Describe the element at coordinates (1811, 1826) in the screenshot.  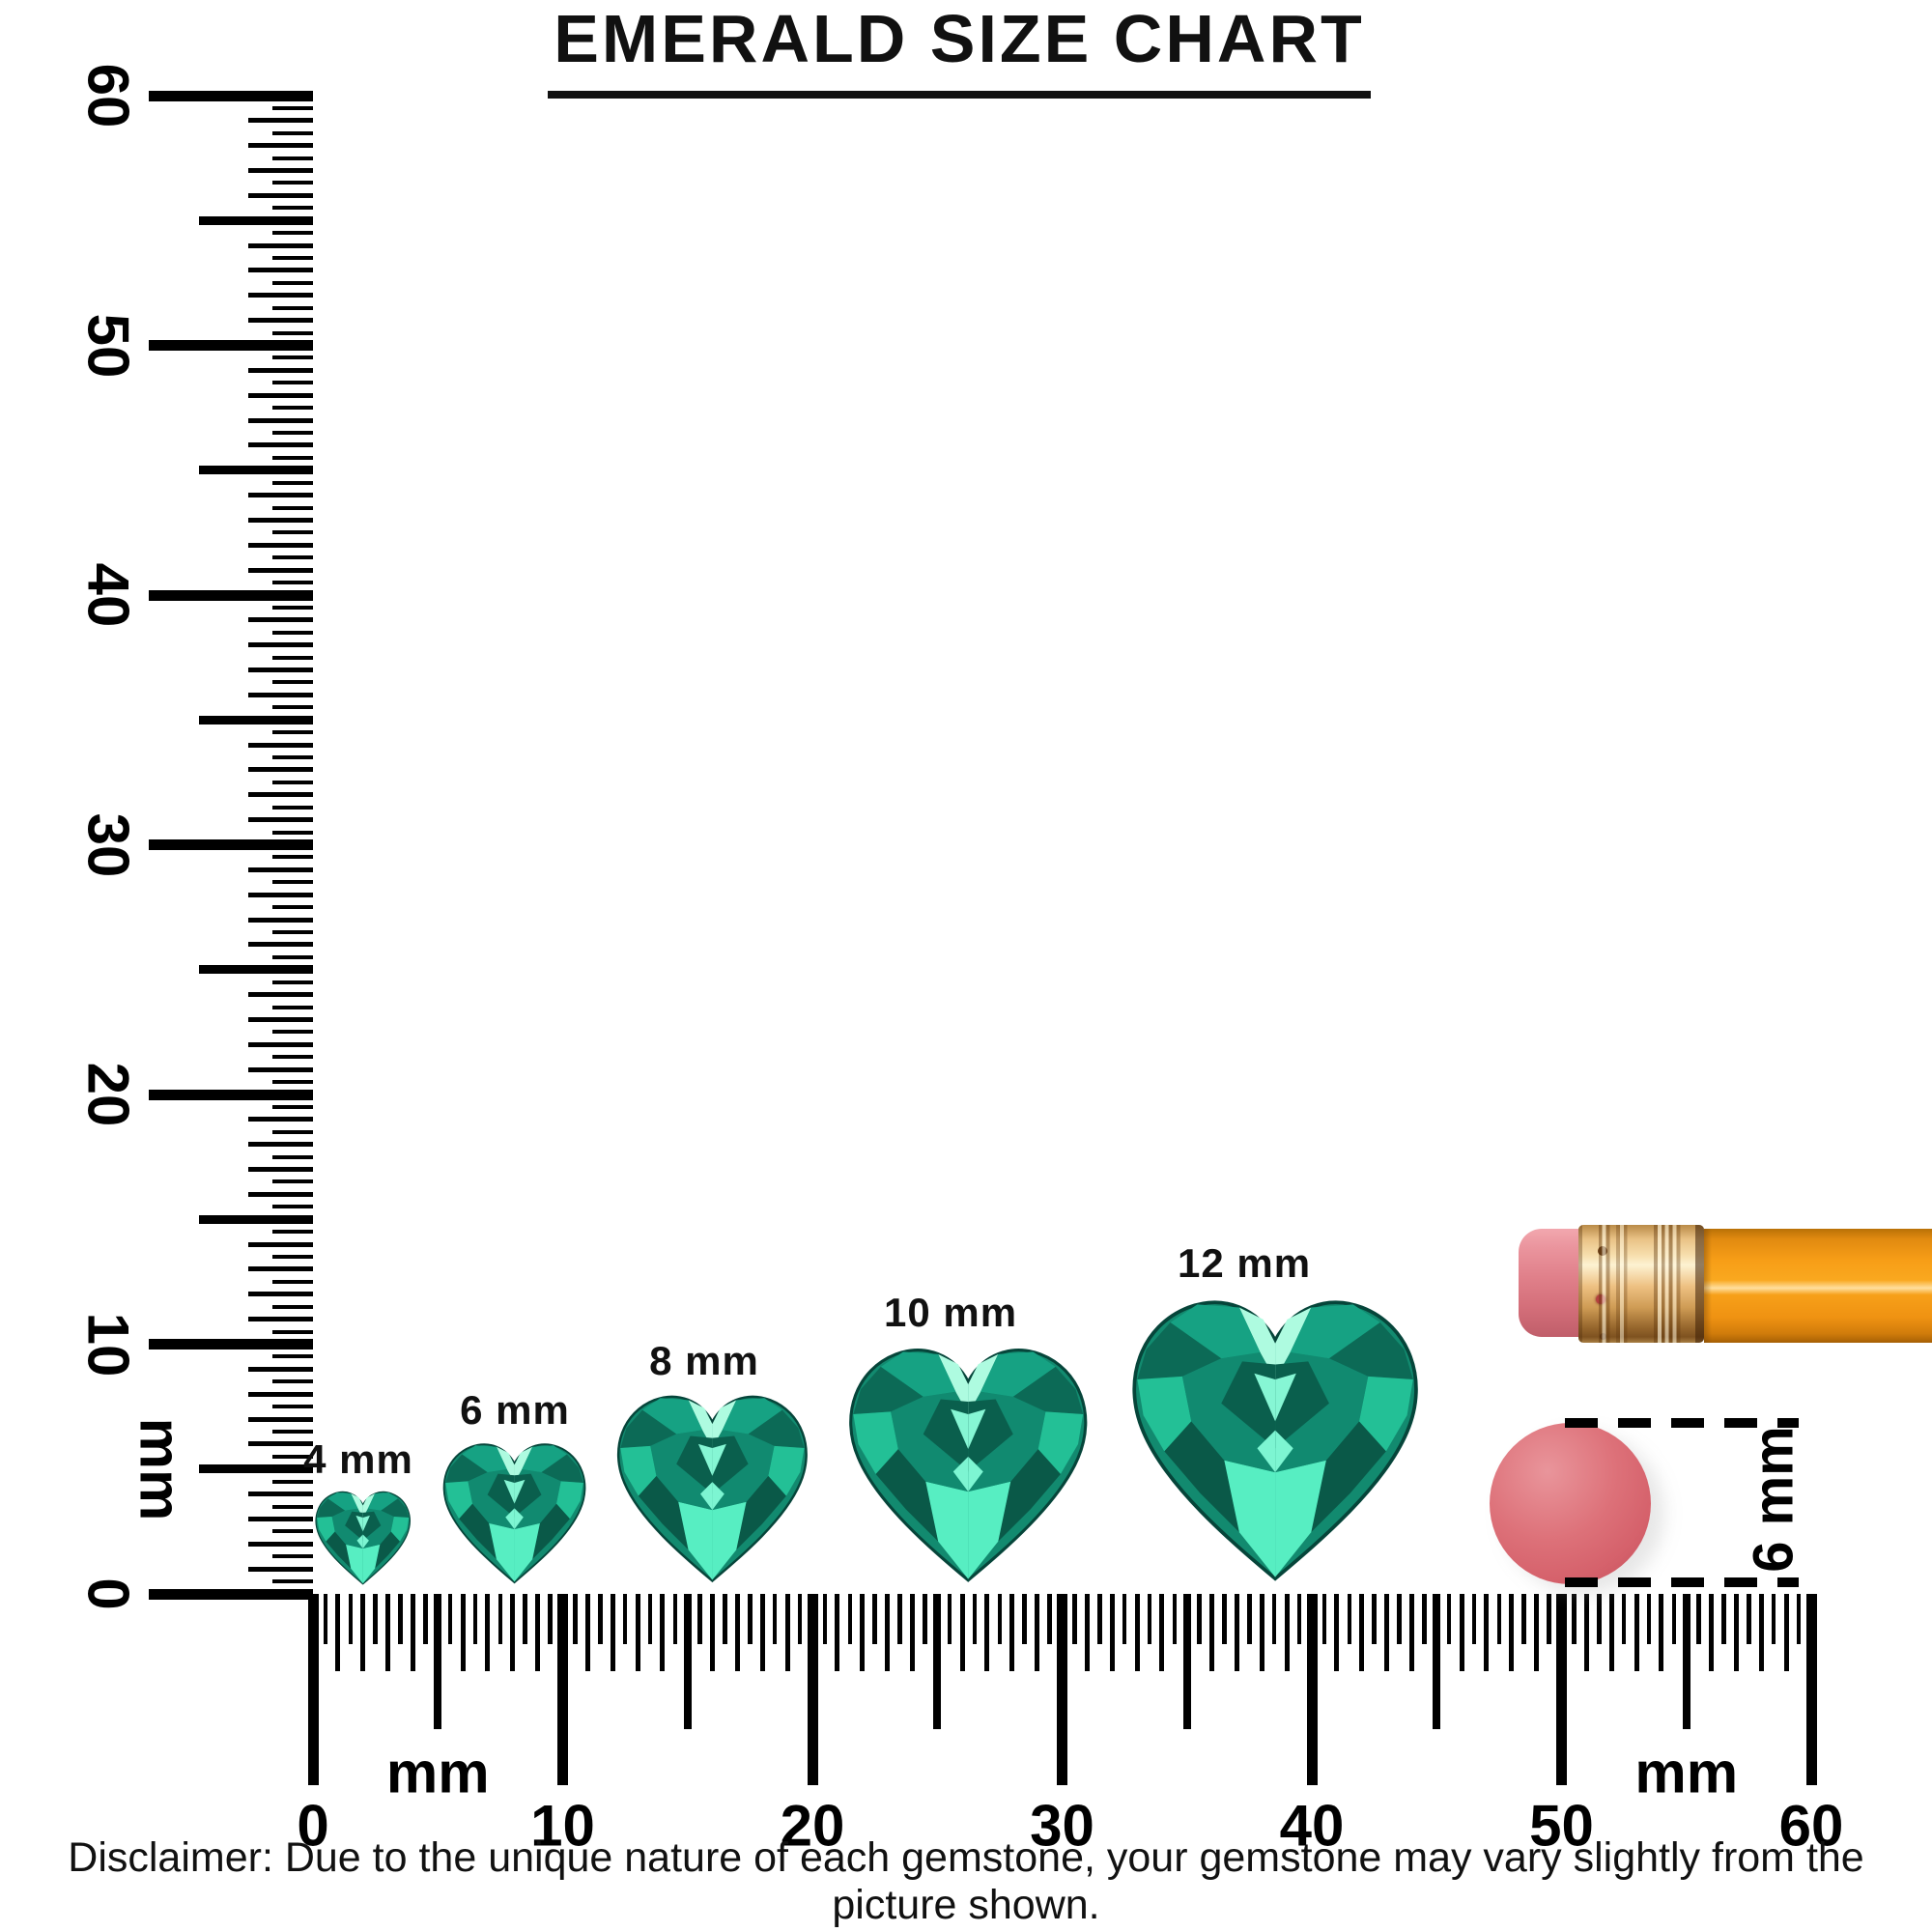
I see `horizontal-ruler-label-60: 60` at that location.